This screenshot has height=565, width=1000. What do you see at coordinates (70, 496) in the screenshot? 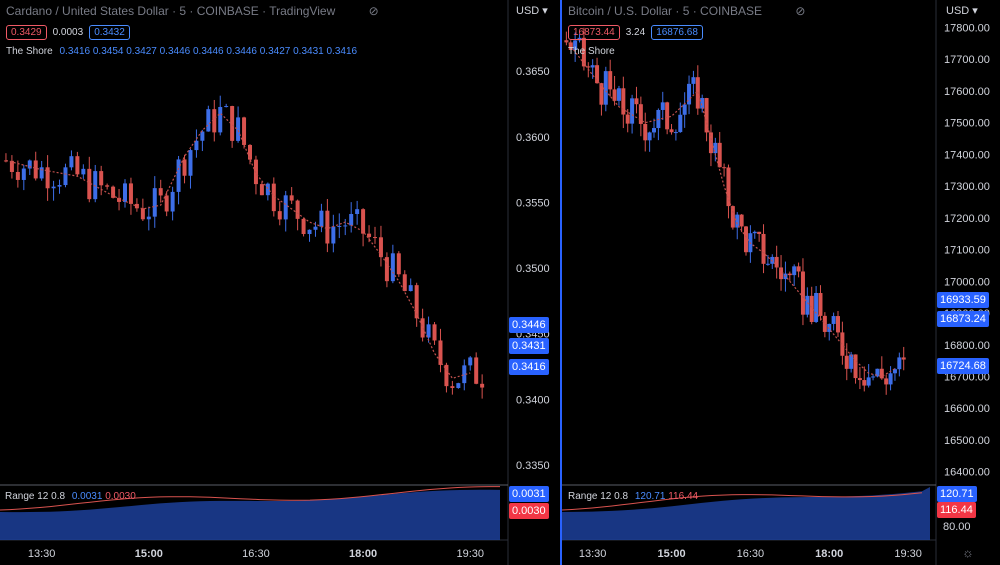
I see `range-indicator-legend: Range 12 0.8 0.0031 0.0030` at bounding box center [70, 496].